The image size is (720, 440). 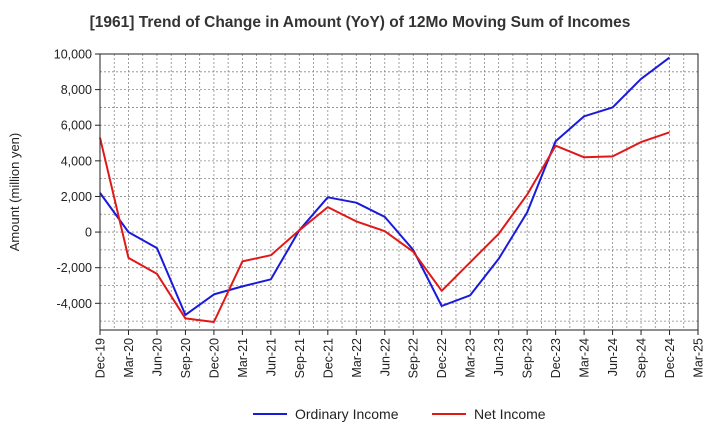 I want to click on y-tick-label: 2,000, so click(x=76, y=197).